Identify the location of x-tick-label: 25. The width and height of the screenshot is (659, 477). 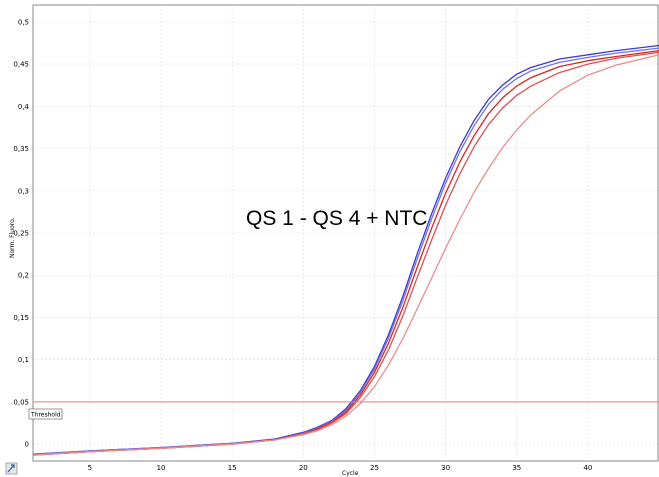
(374, 468).